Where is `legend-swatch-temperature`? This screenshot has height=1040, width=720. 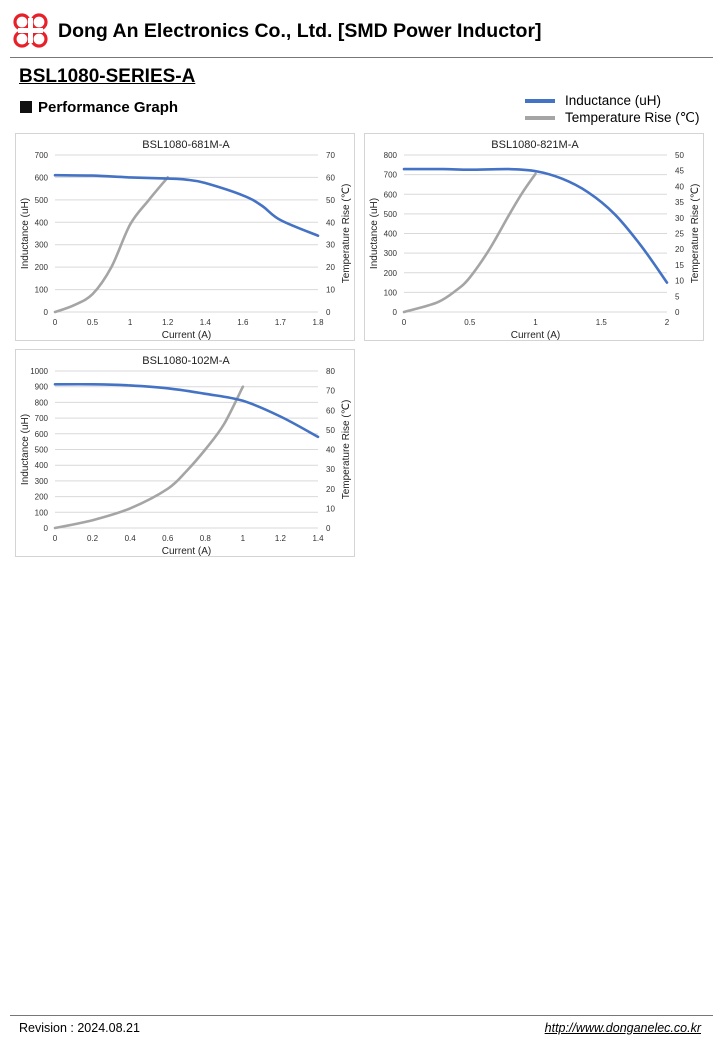
legend-swatch-temperature is located at coordinates (540, 117).